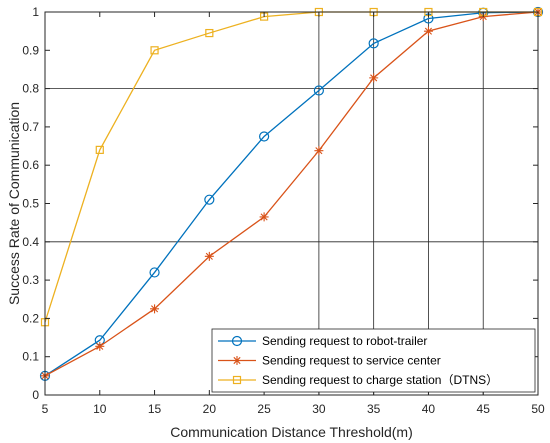  What do you see at coordinates (380, 380) in the screenshot?
I see `legend-label: Sending request to charge station（DTNS）` at bounding box center [380, 380].